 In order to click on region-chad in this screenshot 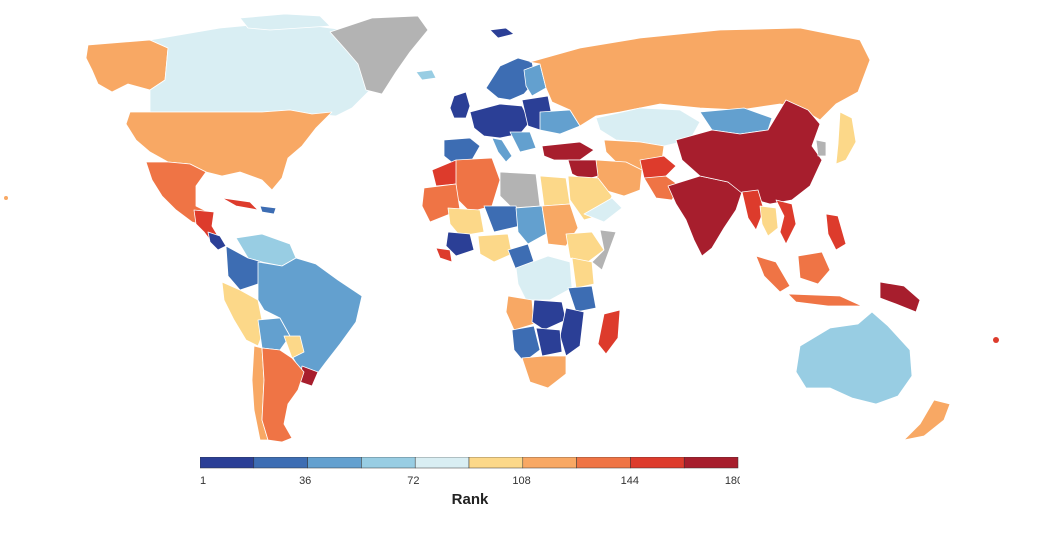, I will do `click(531, 225)`.